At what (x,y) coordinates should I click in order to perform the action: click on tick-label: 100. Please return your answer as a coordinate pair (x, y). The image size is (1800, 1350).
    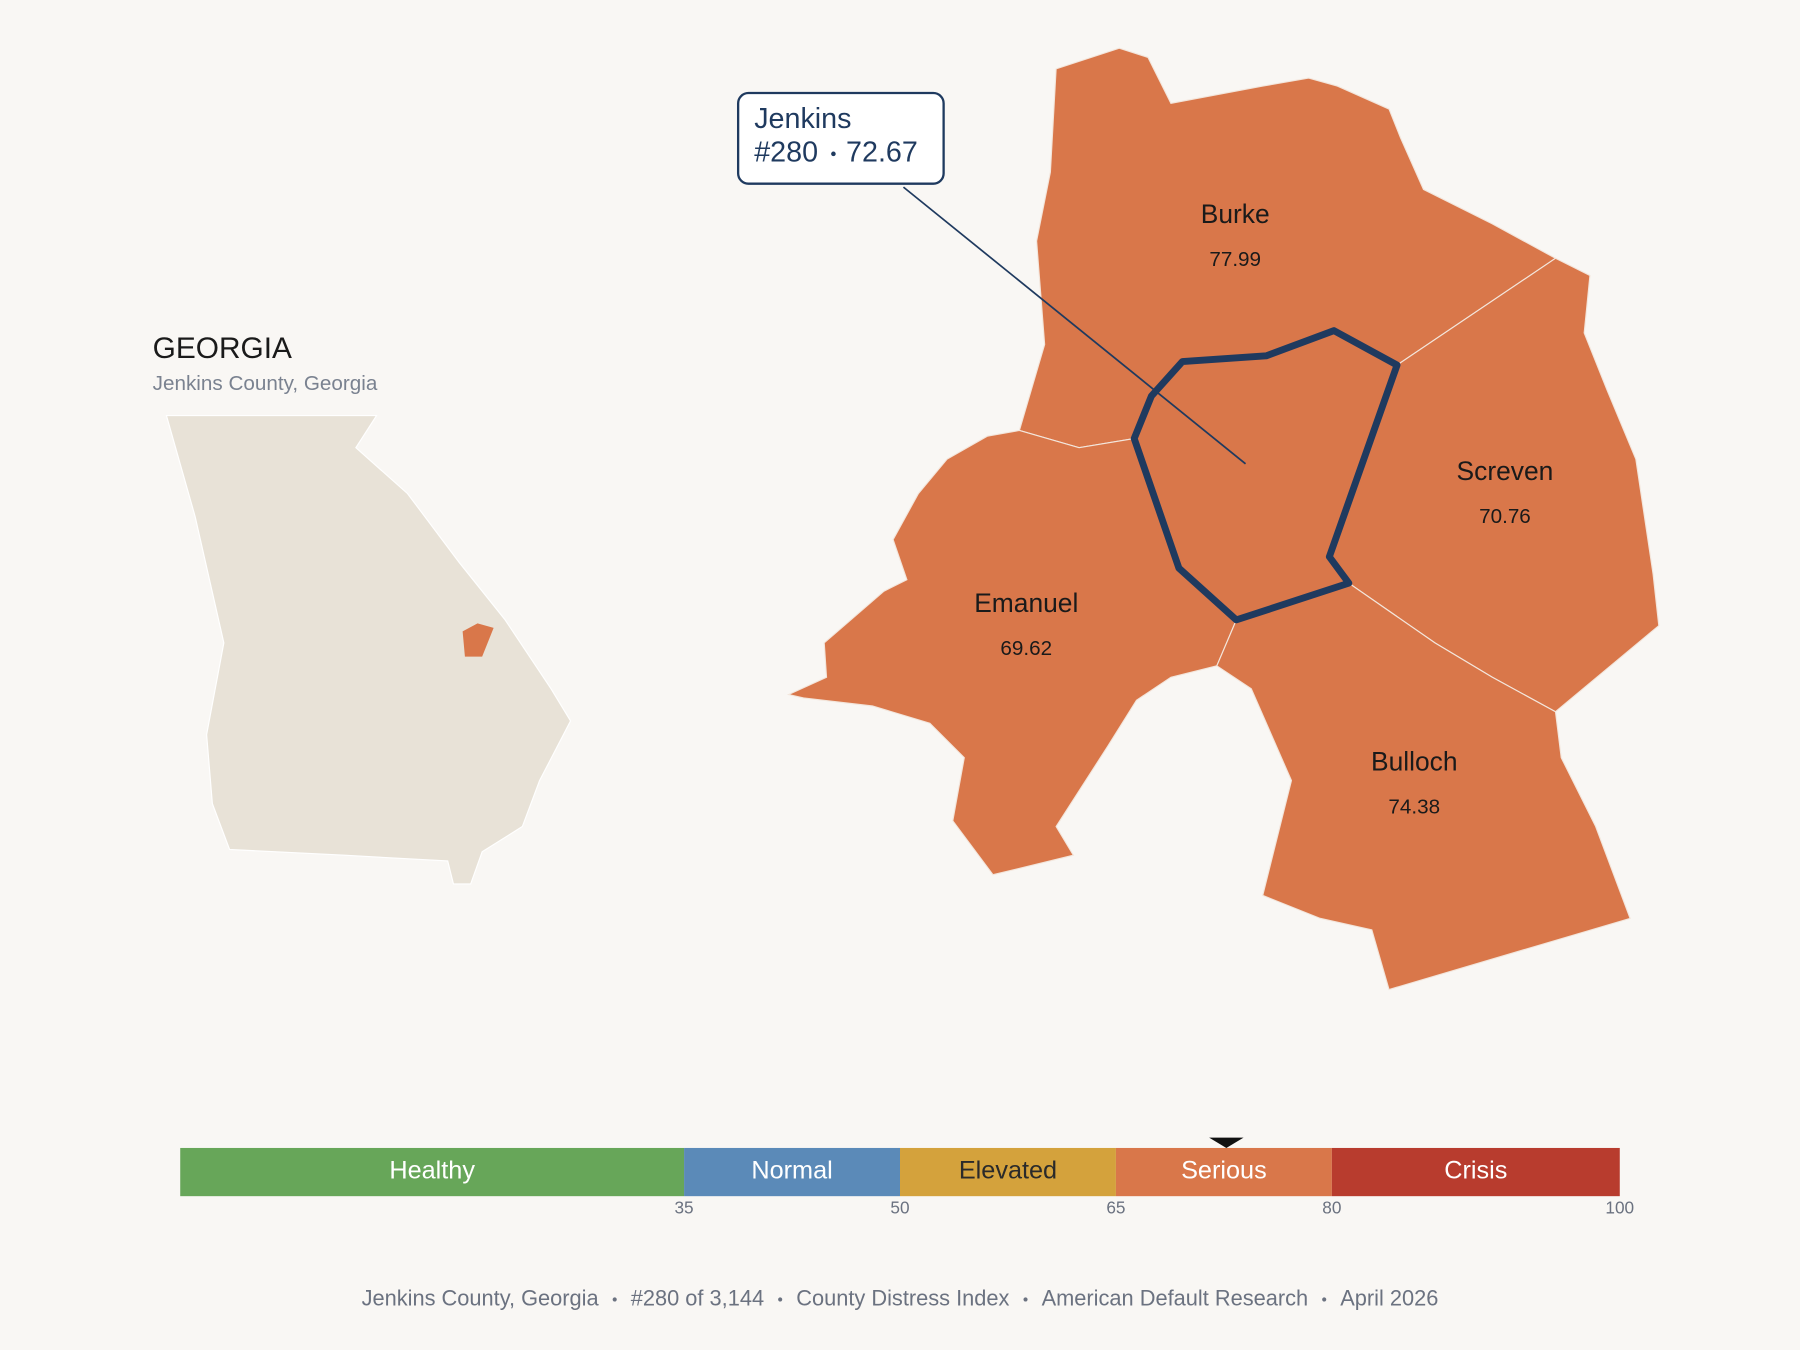
    Looking at the image, I should click on (1619, 1207).